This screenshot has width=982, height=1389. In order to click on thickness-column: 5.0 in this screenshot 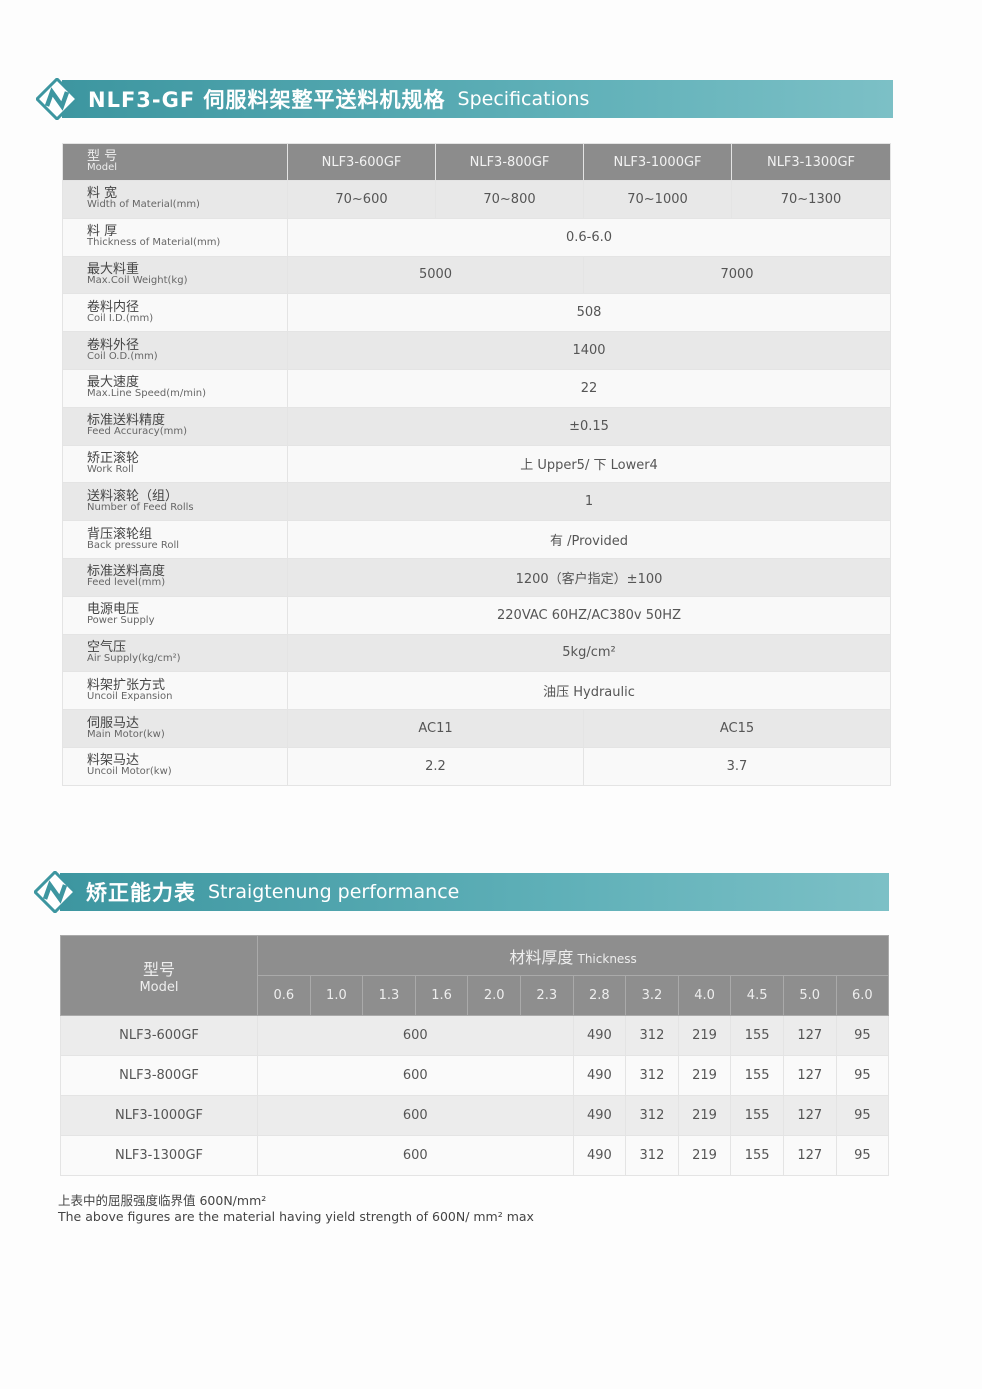, I will do `click(809, 995)`.